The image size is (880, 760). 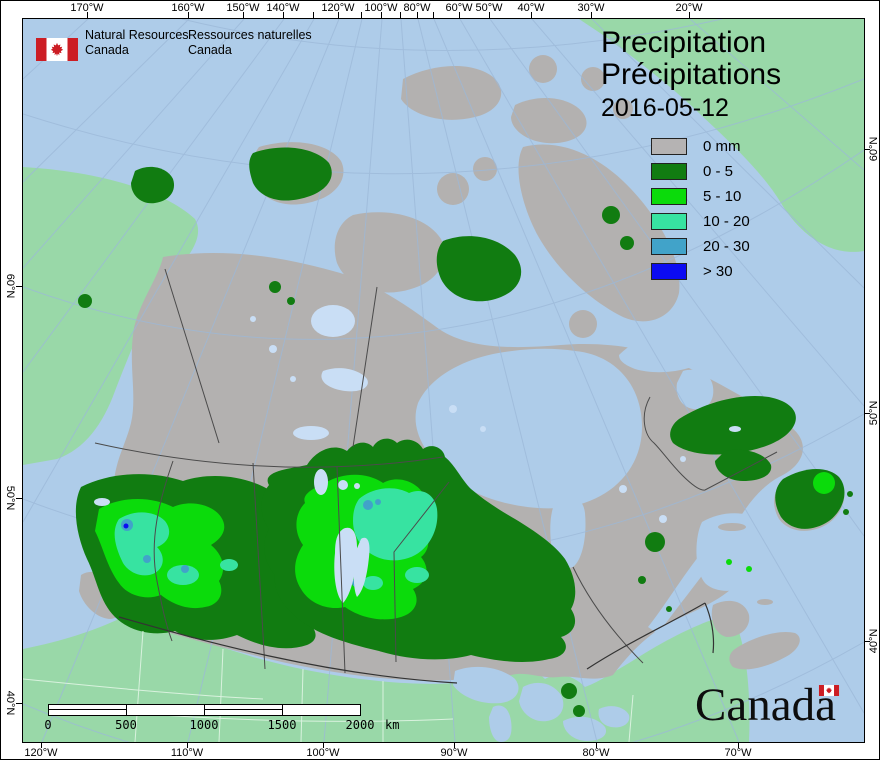 What do you see at coordinates (323, 753) in the screenshot?
I see `axis-label-bottom: 100°W` at bounding box center [323, 753].